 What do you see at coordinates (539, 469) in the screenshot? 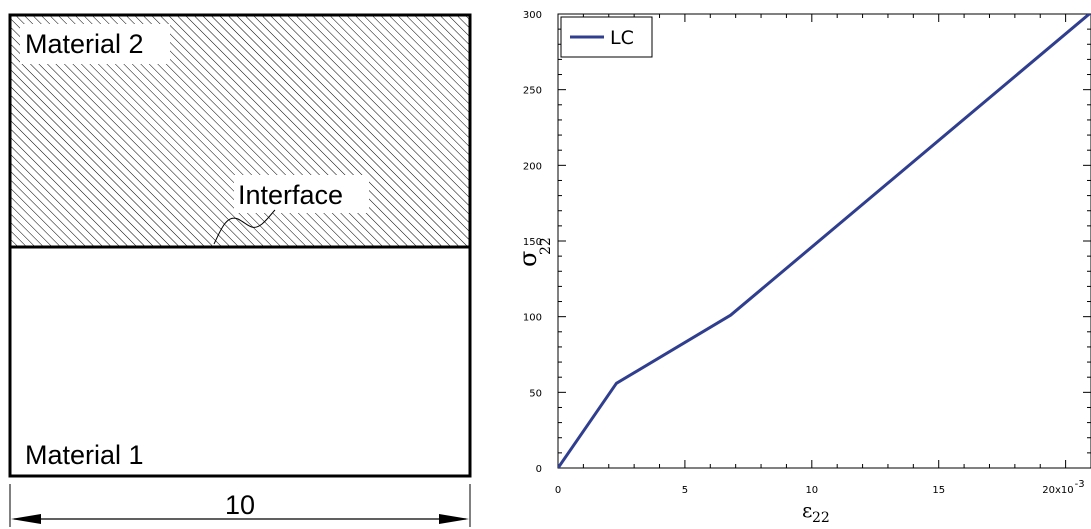
I see `y-tick-label: 0` at bounding box center [539, 469].